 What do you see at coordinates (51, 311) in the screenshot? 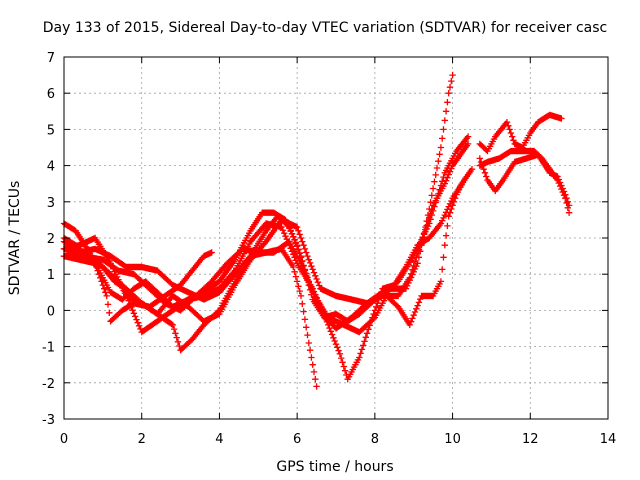
I see `y-tick-label: 0` at bounding box center [51, 311].